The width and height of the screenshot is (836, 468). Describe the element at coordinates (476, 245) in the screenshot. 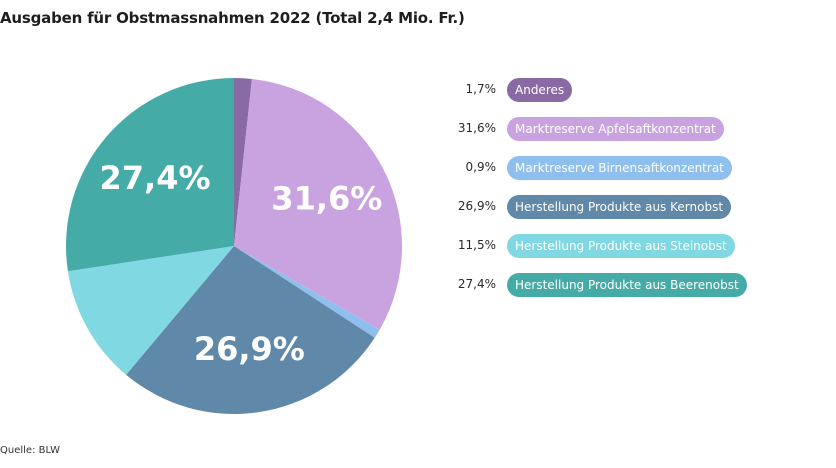

I see `legend-value: 11,5%` at that location.